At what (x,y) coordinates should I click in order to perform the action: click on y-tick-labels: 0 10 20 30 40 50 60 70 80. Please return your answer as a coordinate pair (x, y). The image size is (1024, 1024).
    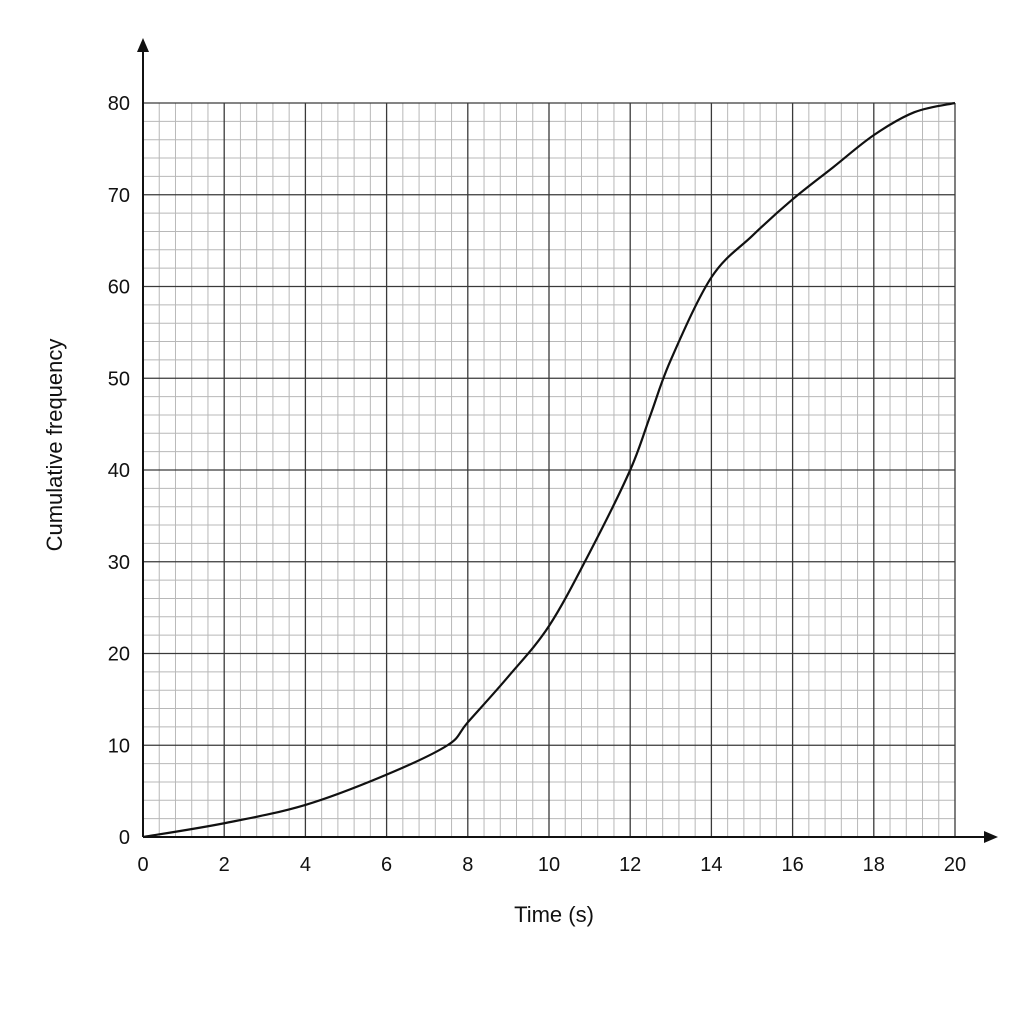
    Looking at the image, I should click on (119, 471).